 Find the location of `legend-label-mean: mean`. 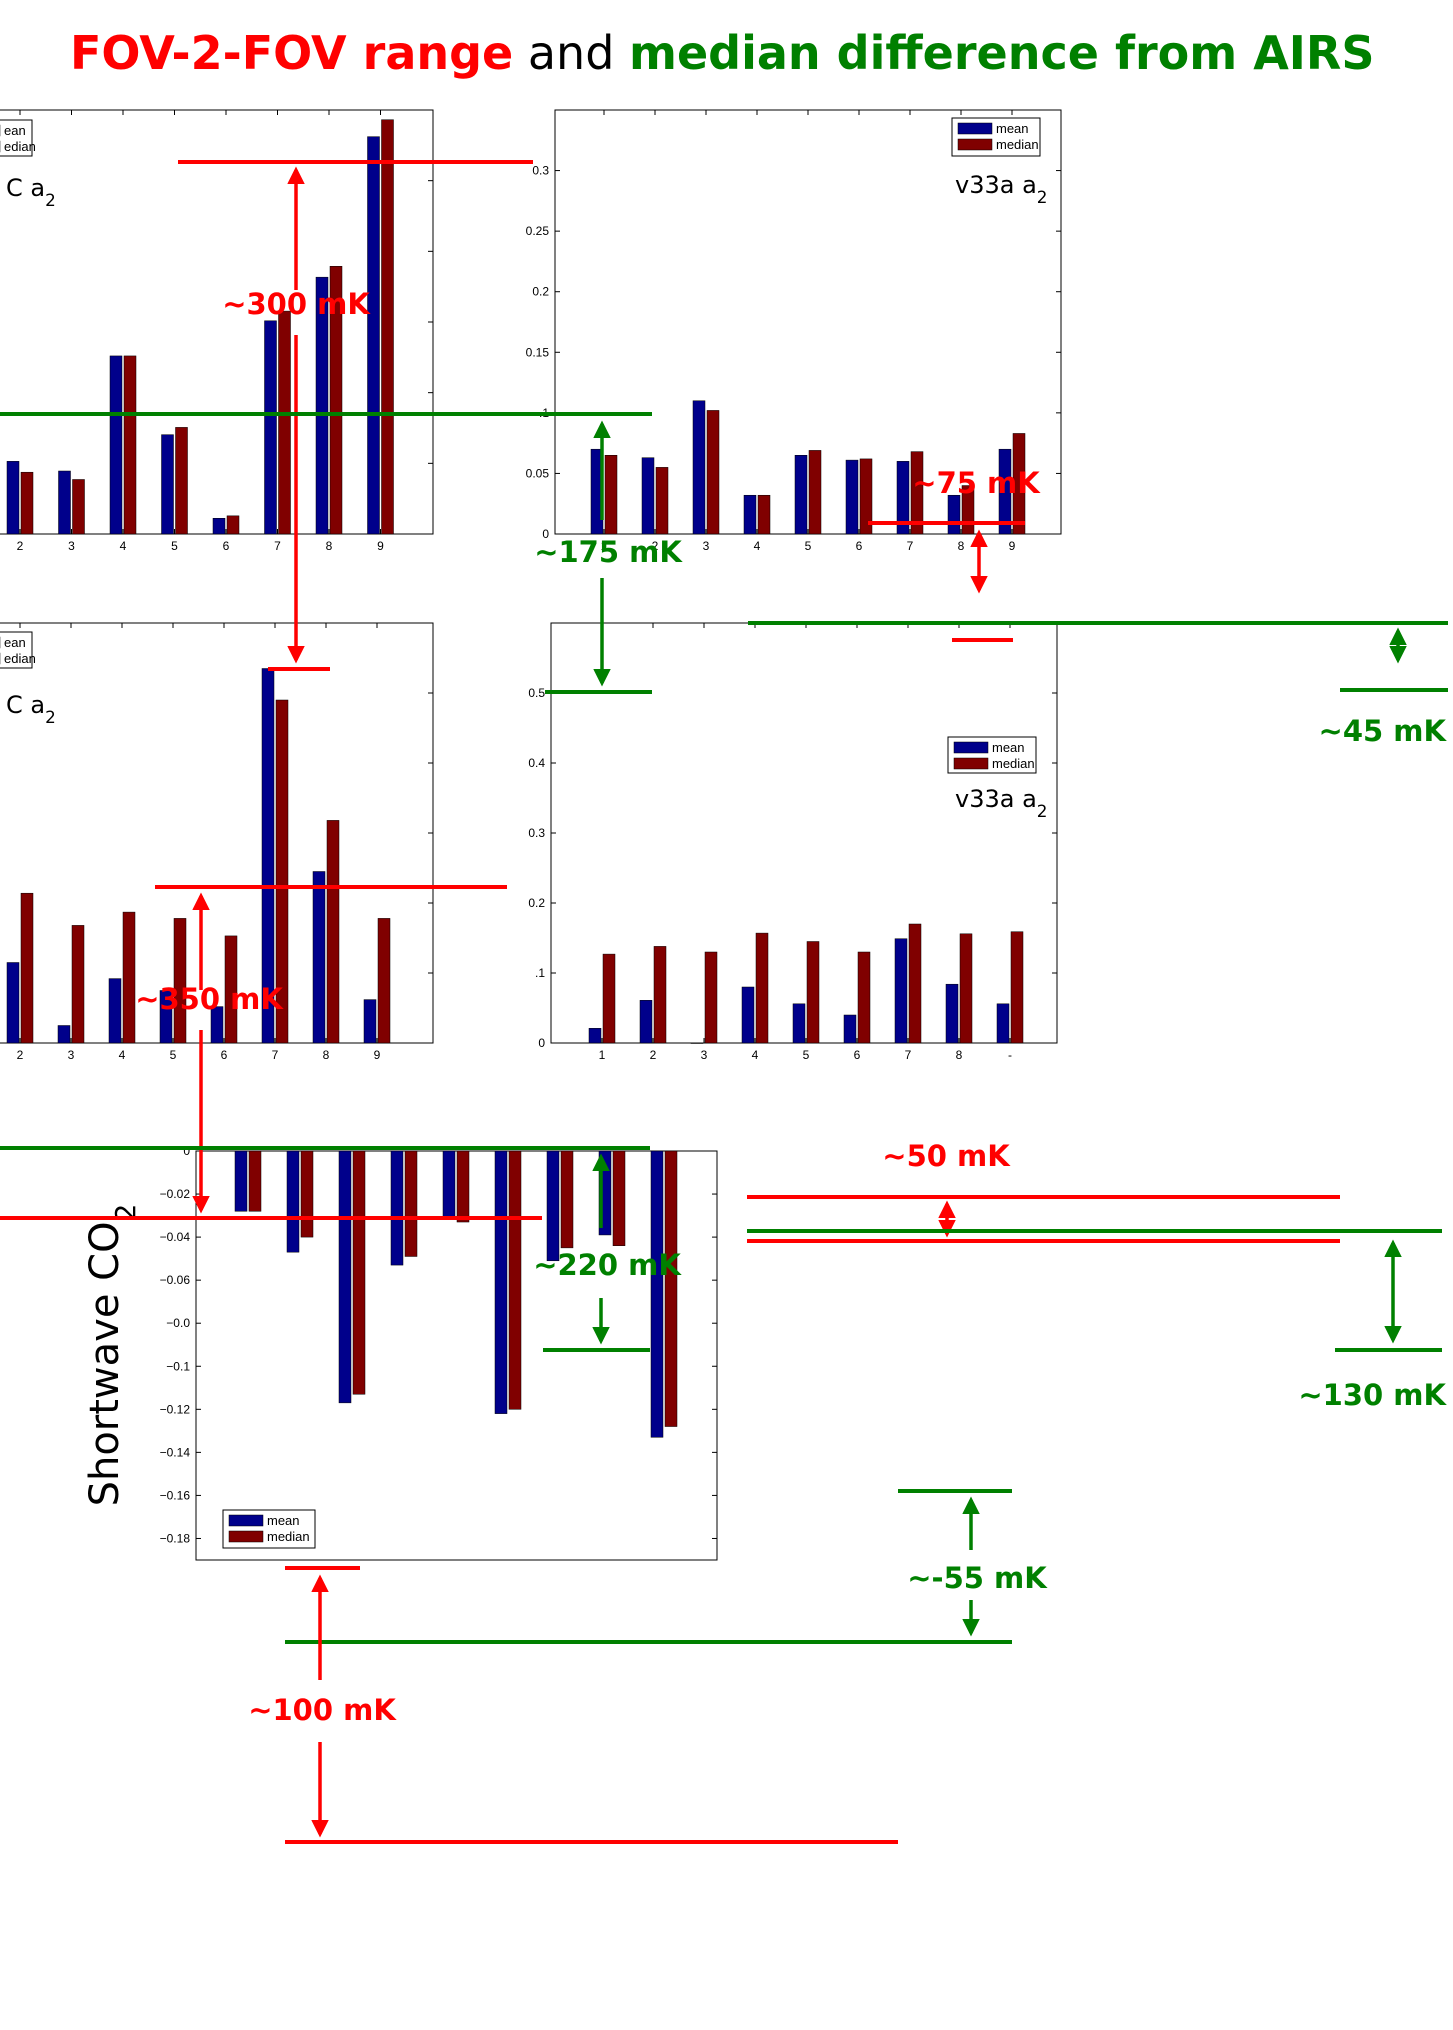

legend-label-mean: mean is located at coordinates (1012, 128).